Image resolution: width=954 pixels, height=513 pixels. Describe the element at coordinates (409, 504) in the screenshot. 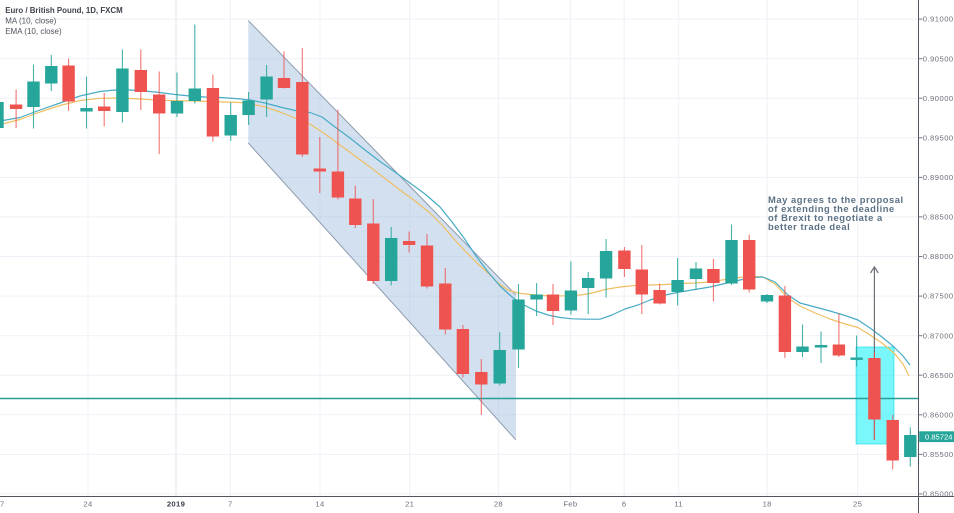

I see `svg-text: 21` at that location.